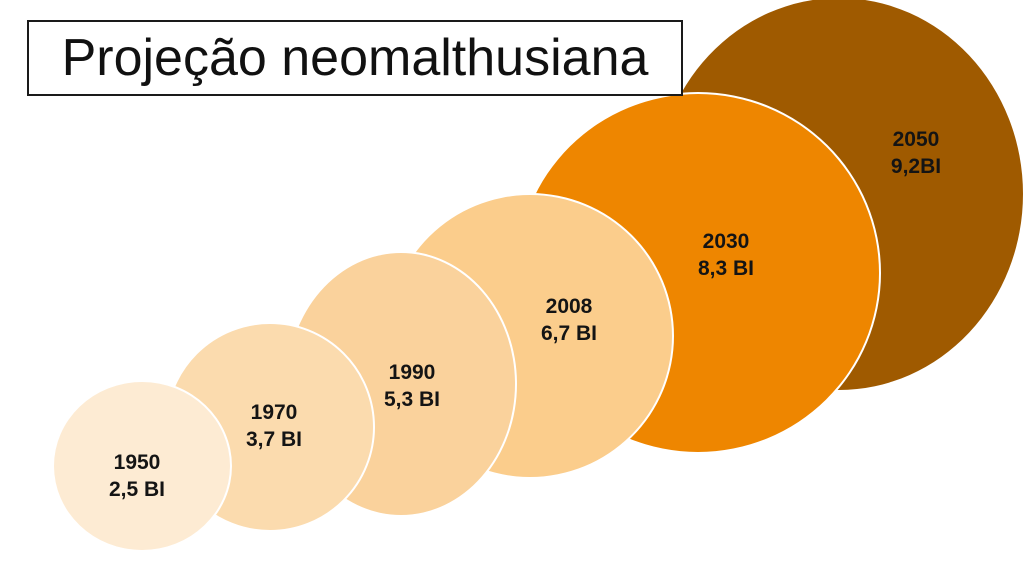 This screenshot has height=561, width=1023. I want to click on label-1990: 1990 5,3 BI, so click(412, 386).